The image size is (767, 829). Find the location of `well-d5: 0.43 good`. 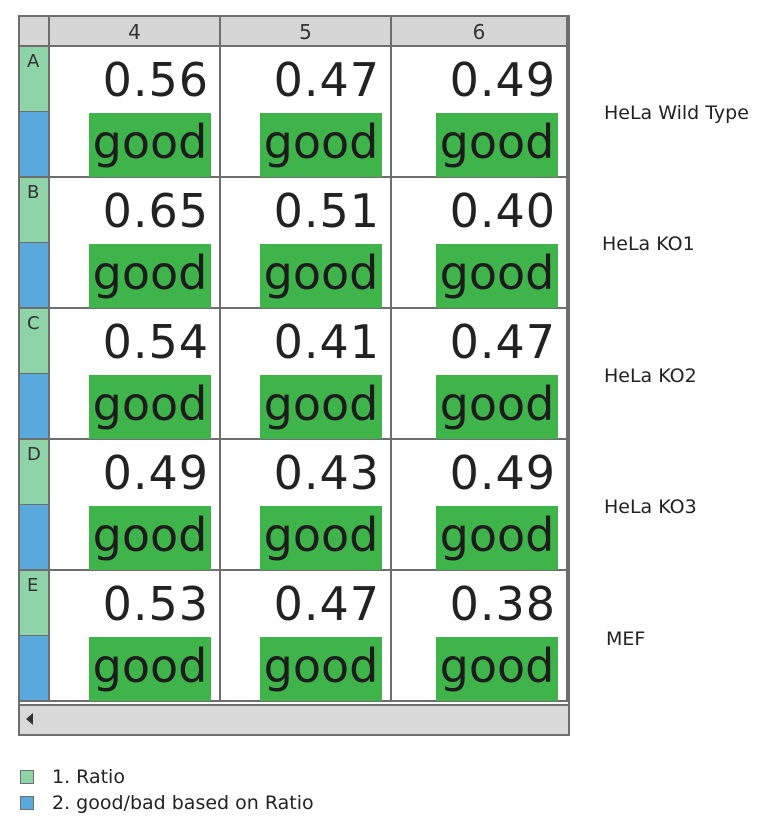

well-d5: 0.43 good is located at coordinates (306, 505).